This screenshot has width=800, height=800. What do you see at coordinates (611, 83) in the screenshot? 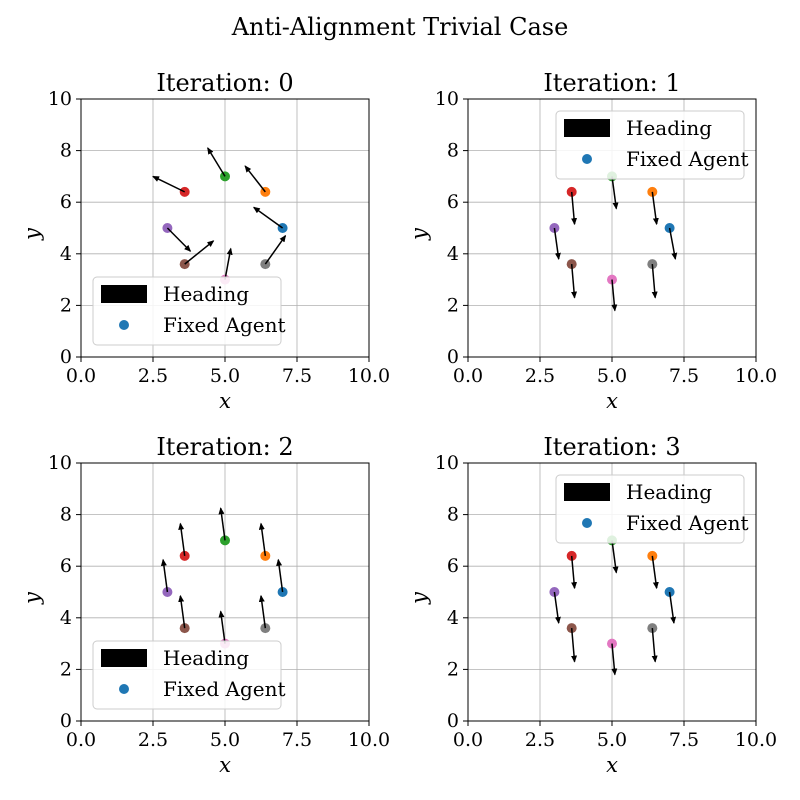
I see `subplot-title: Iteration: 1` at bounding box center [611, 83].